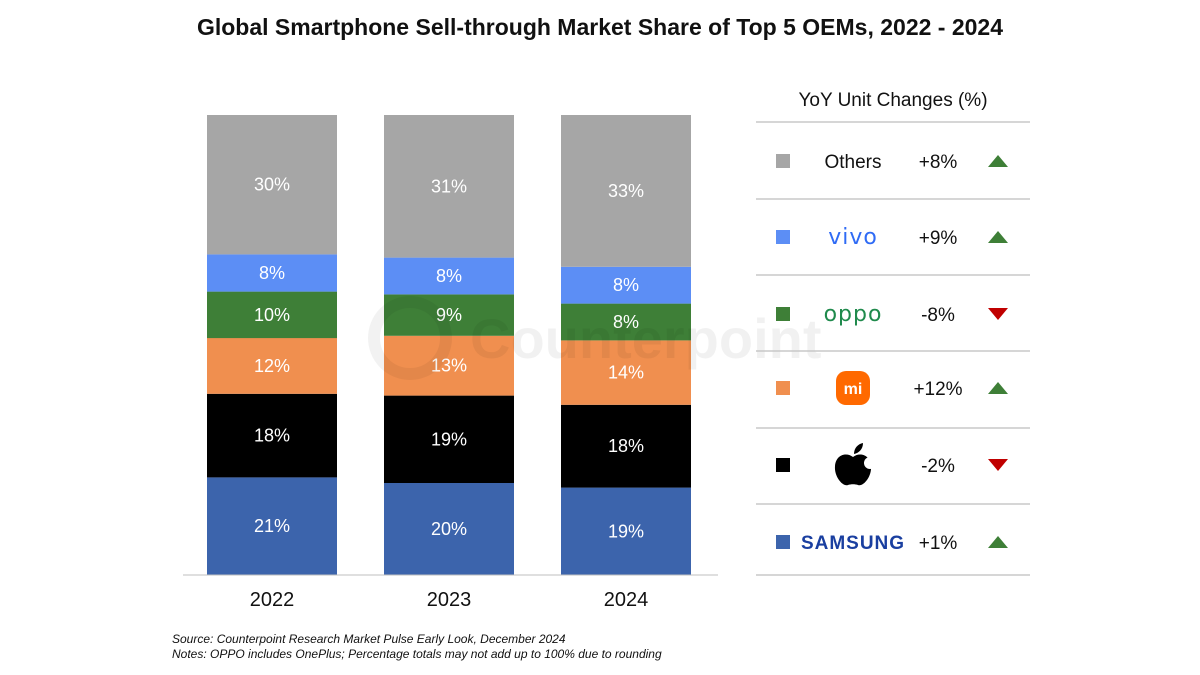 Image resolution: width=1200 pixels, height=675 pixels. What do you see at coordinates (783, 161) in the screenshot?
I see `legend-swatch-others` at bounding box center [783, 161].